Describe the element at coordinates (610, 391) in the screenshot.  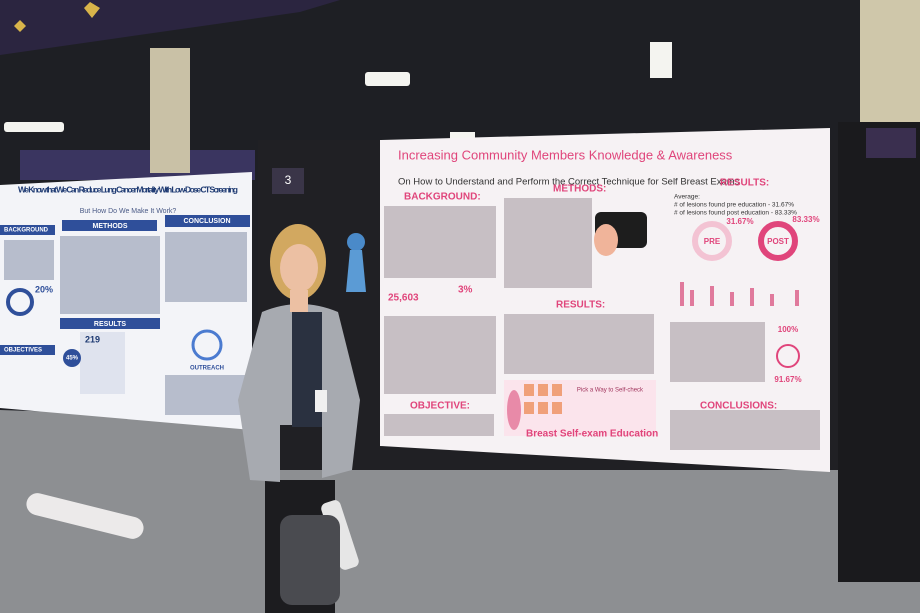
I see `banner-caption: Pick a Way to Self-check` at that location.